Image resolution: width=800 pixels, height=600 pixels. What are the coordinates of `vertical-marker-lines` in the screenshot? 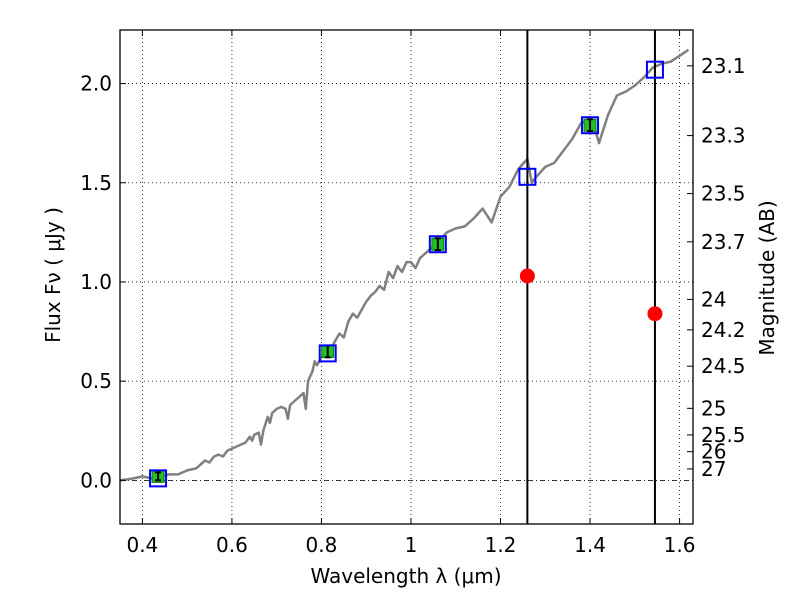 It's located at (591, 277).